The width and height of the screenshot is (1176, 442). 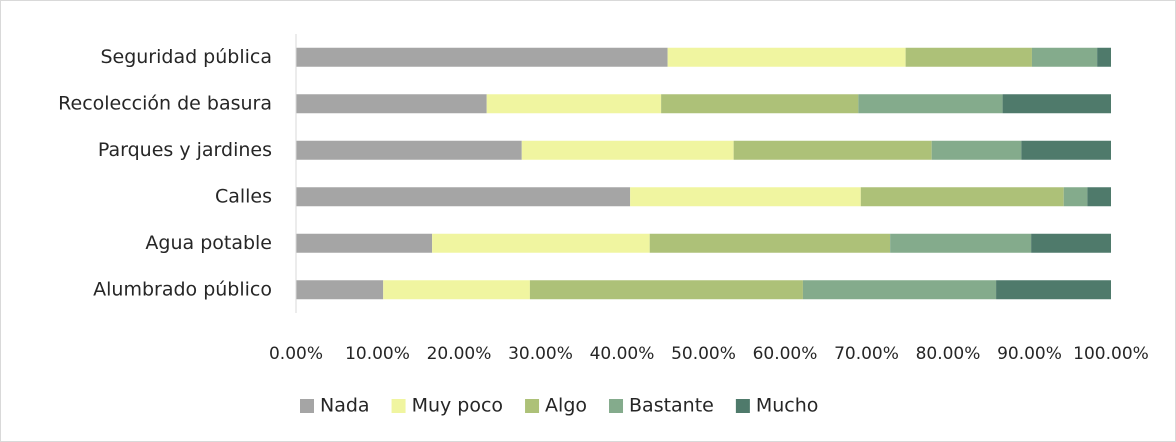 I want to click on legend-label: Muy poco, so click(x=457, y=406).